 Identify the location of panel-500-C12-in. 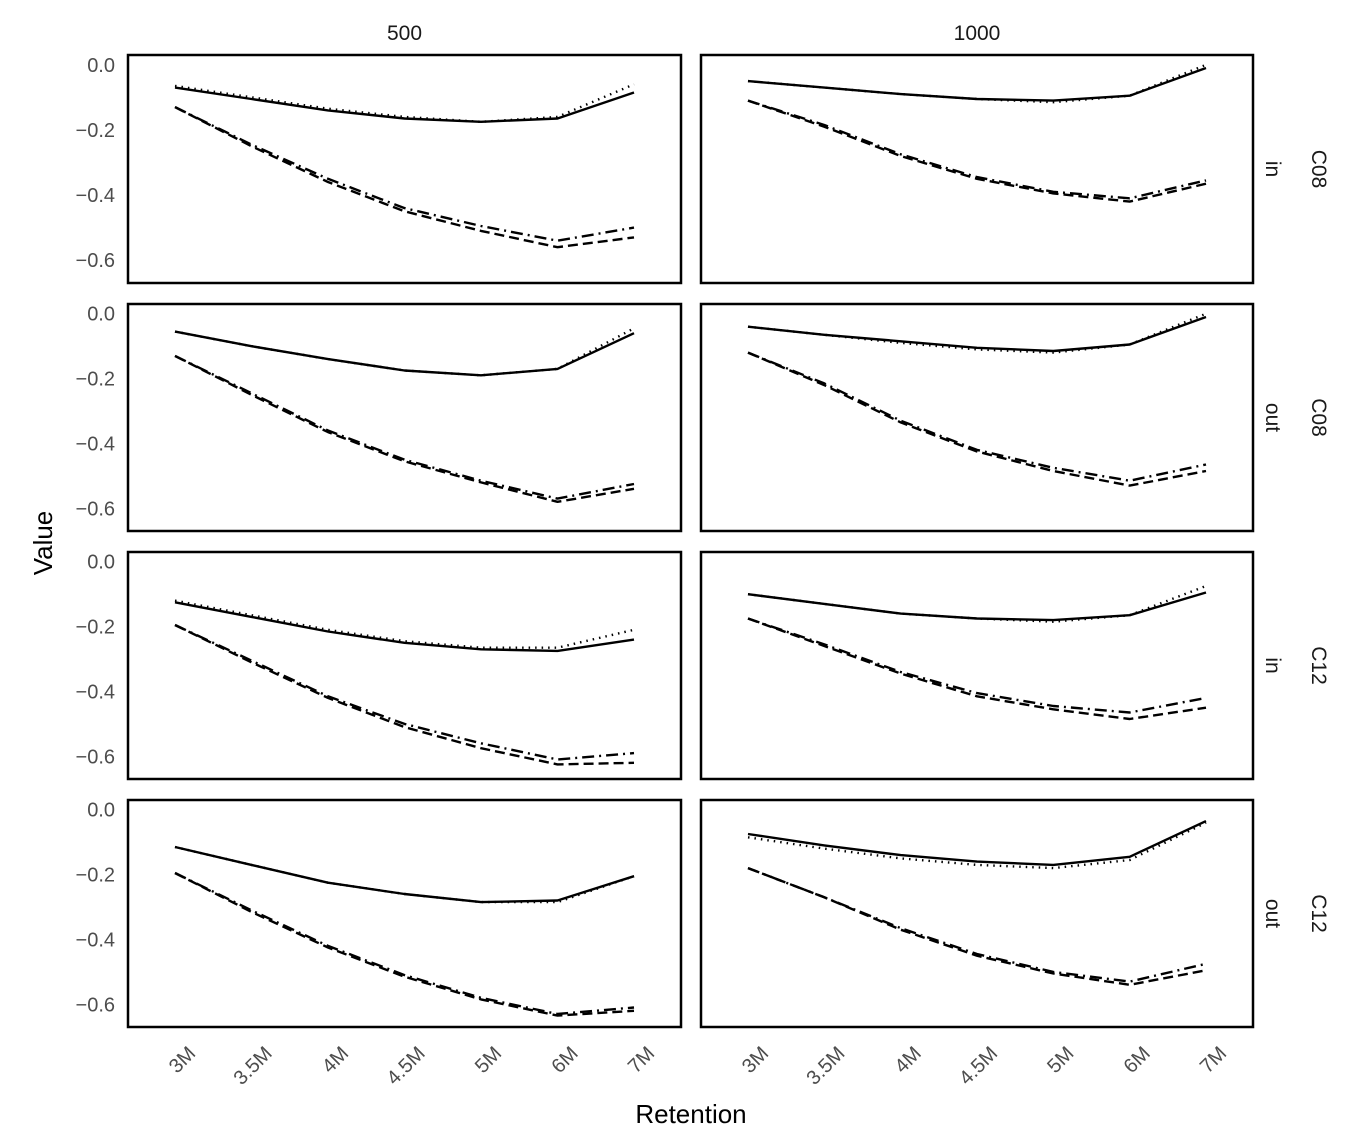
(404, 665).